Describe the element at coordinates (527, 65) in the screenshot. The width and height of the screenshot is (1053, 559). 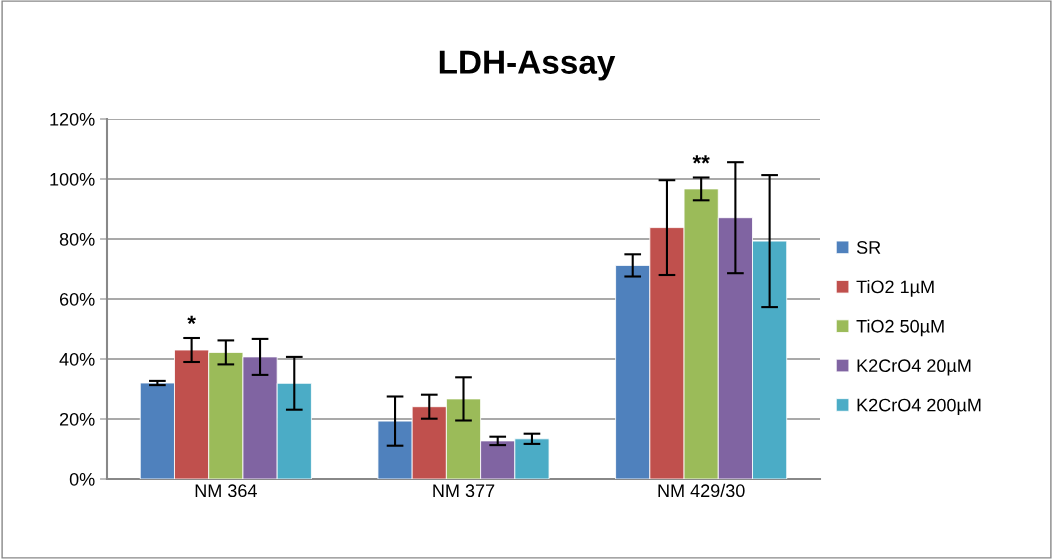
I see `chart-title: LDH-Assay` at that location.